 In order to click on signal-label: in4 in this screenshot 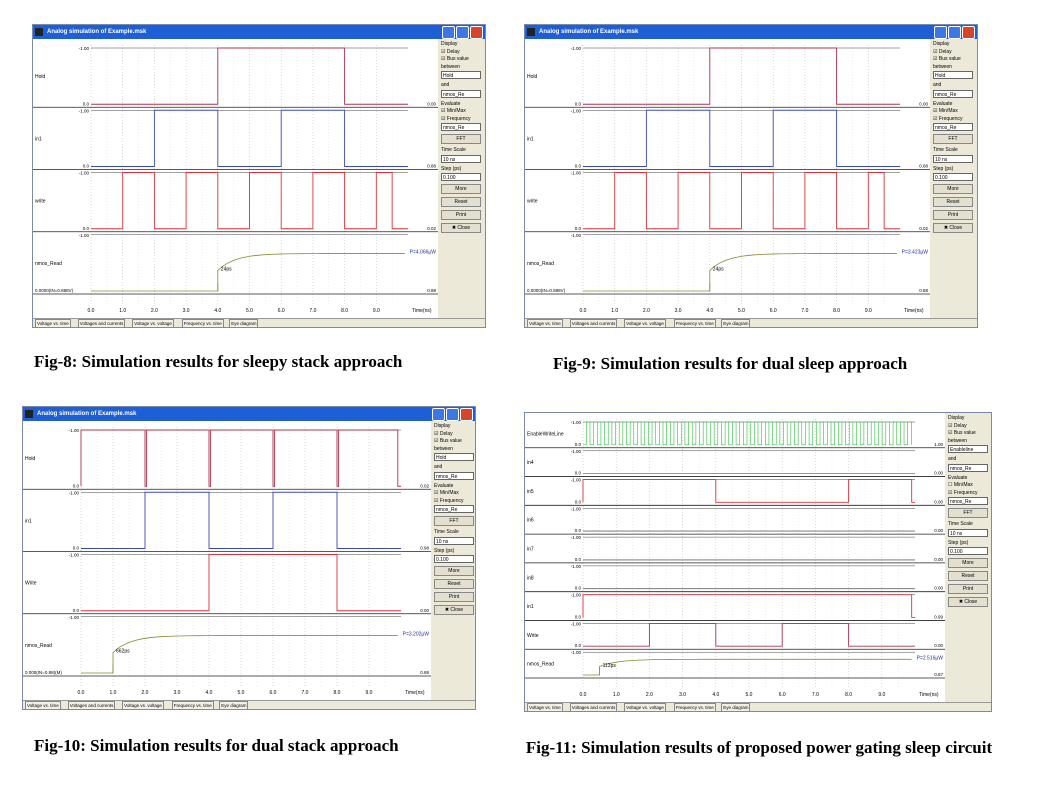, I will do `click(530, 463)`.